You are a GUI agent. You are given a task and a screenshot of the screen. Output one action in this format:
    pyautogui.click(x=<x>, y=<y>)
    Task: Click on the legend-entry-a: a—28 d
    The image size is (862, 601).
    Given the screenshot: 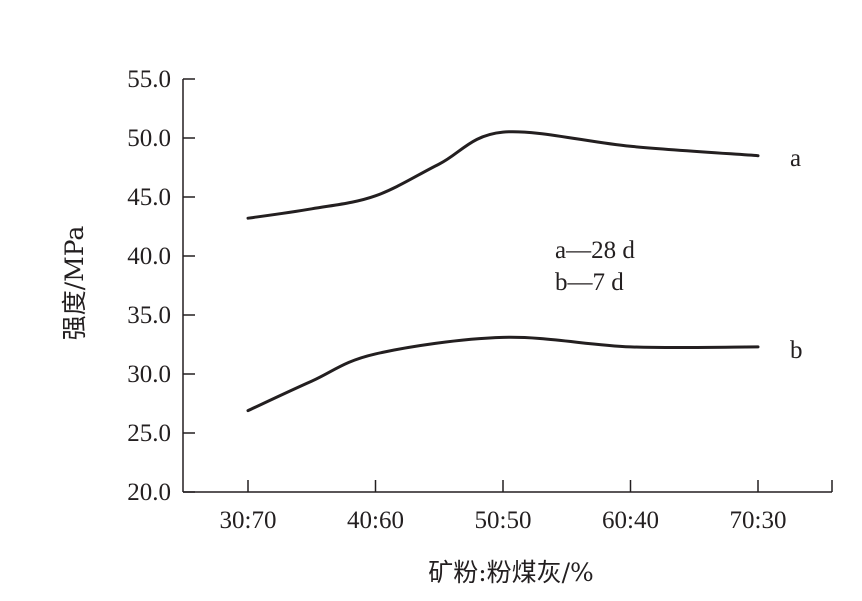 What is the action you would take?
    pyautogui.click(x=595, y=250)
    